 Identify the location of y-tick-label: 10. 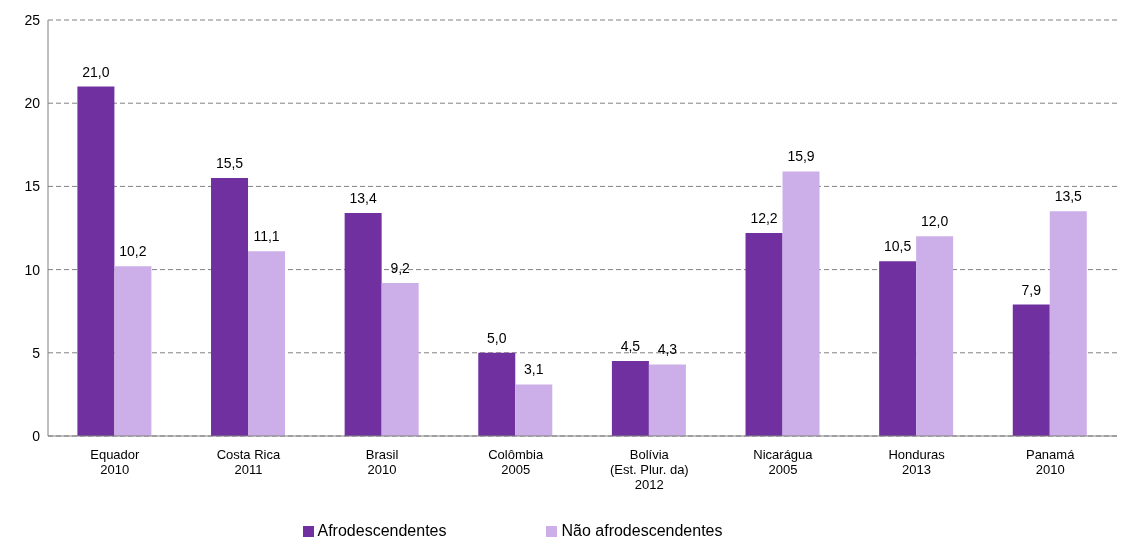
(32, 269).